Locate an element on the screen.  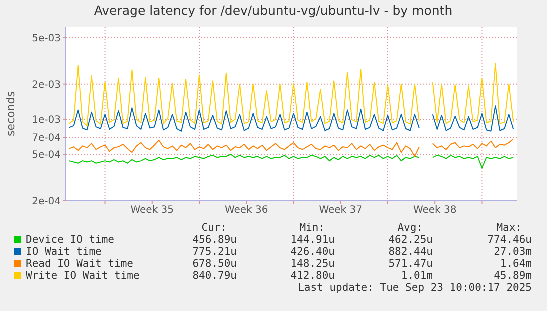
legend-label: Read IO Wait time is located at coordinates (80, 264).